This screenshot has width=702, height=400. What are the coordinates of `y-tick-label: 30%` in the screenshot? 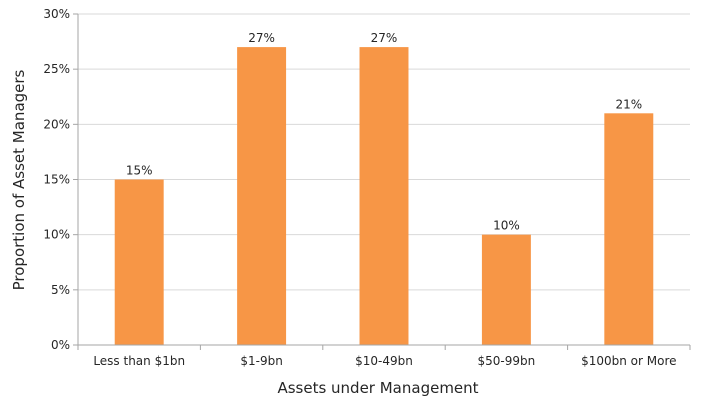 It's located at (56, 14).